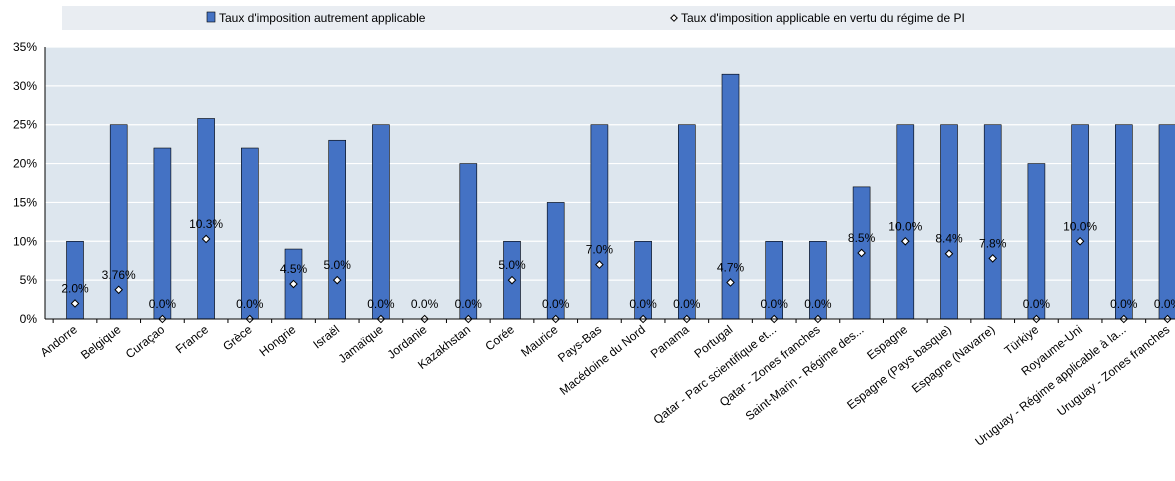 The width and height of the screenshot is (1175, 481). Describe the element at coordinates (145, 341) in the screenshot. I see `x-tick-label: Curaçao` at that location.